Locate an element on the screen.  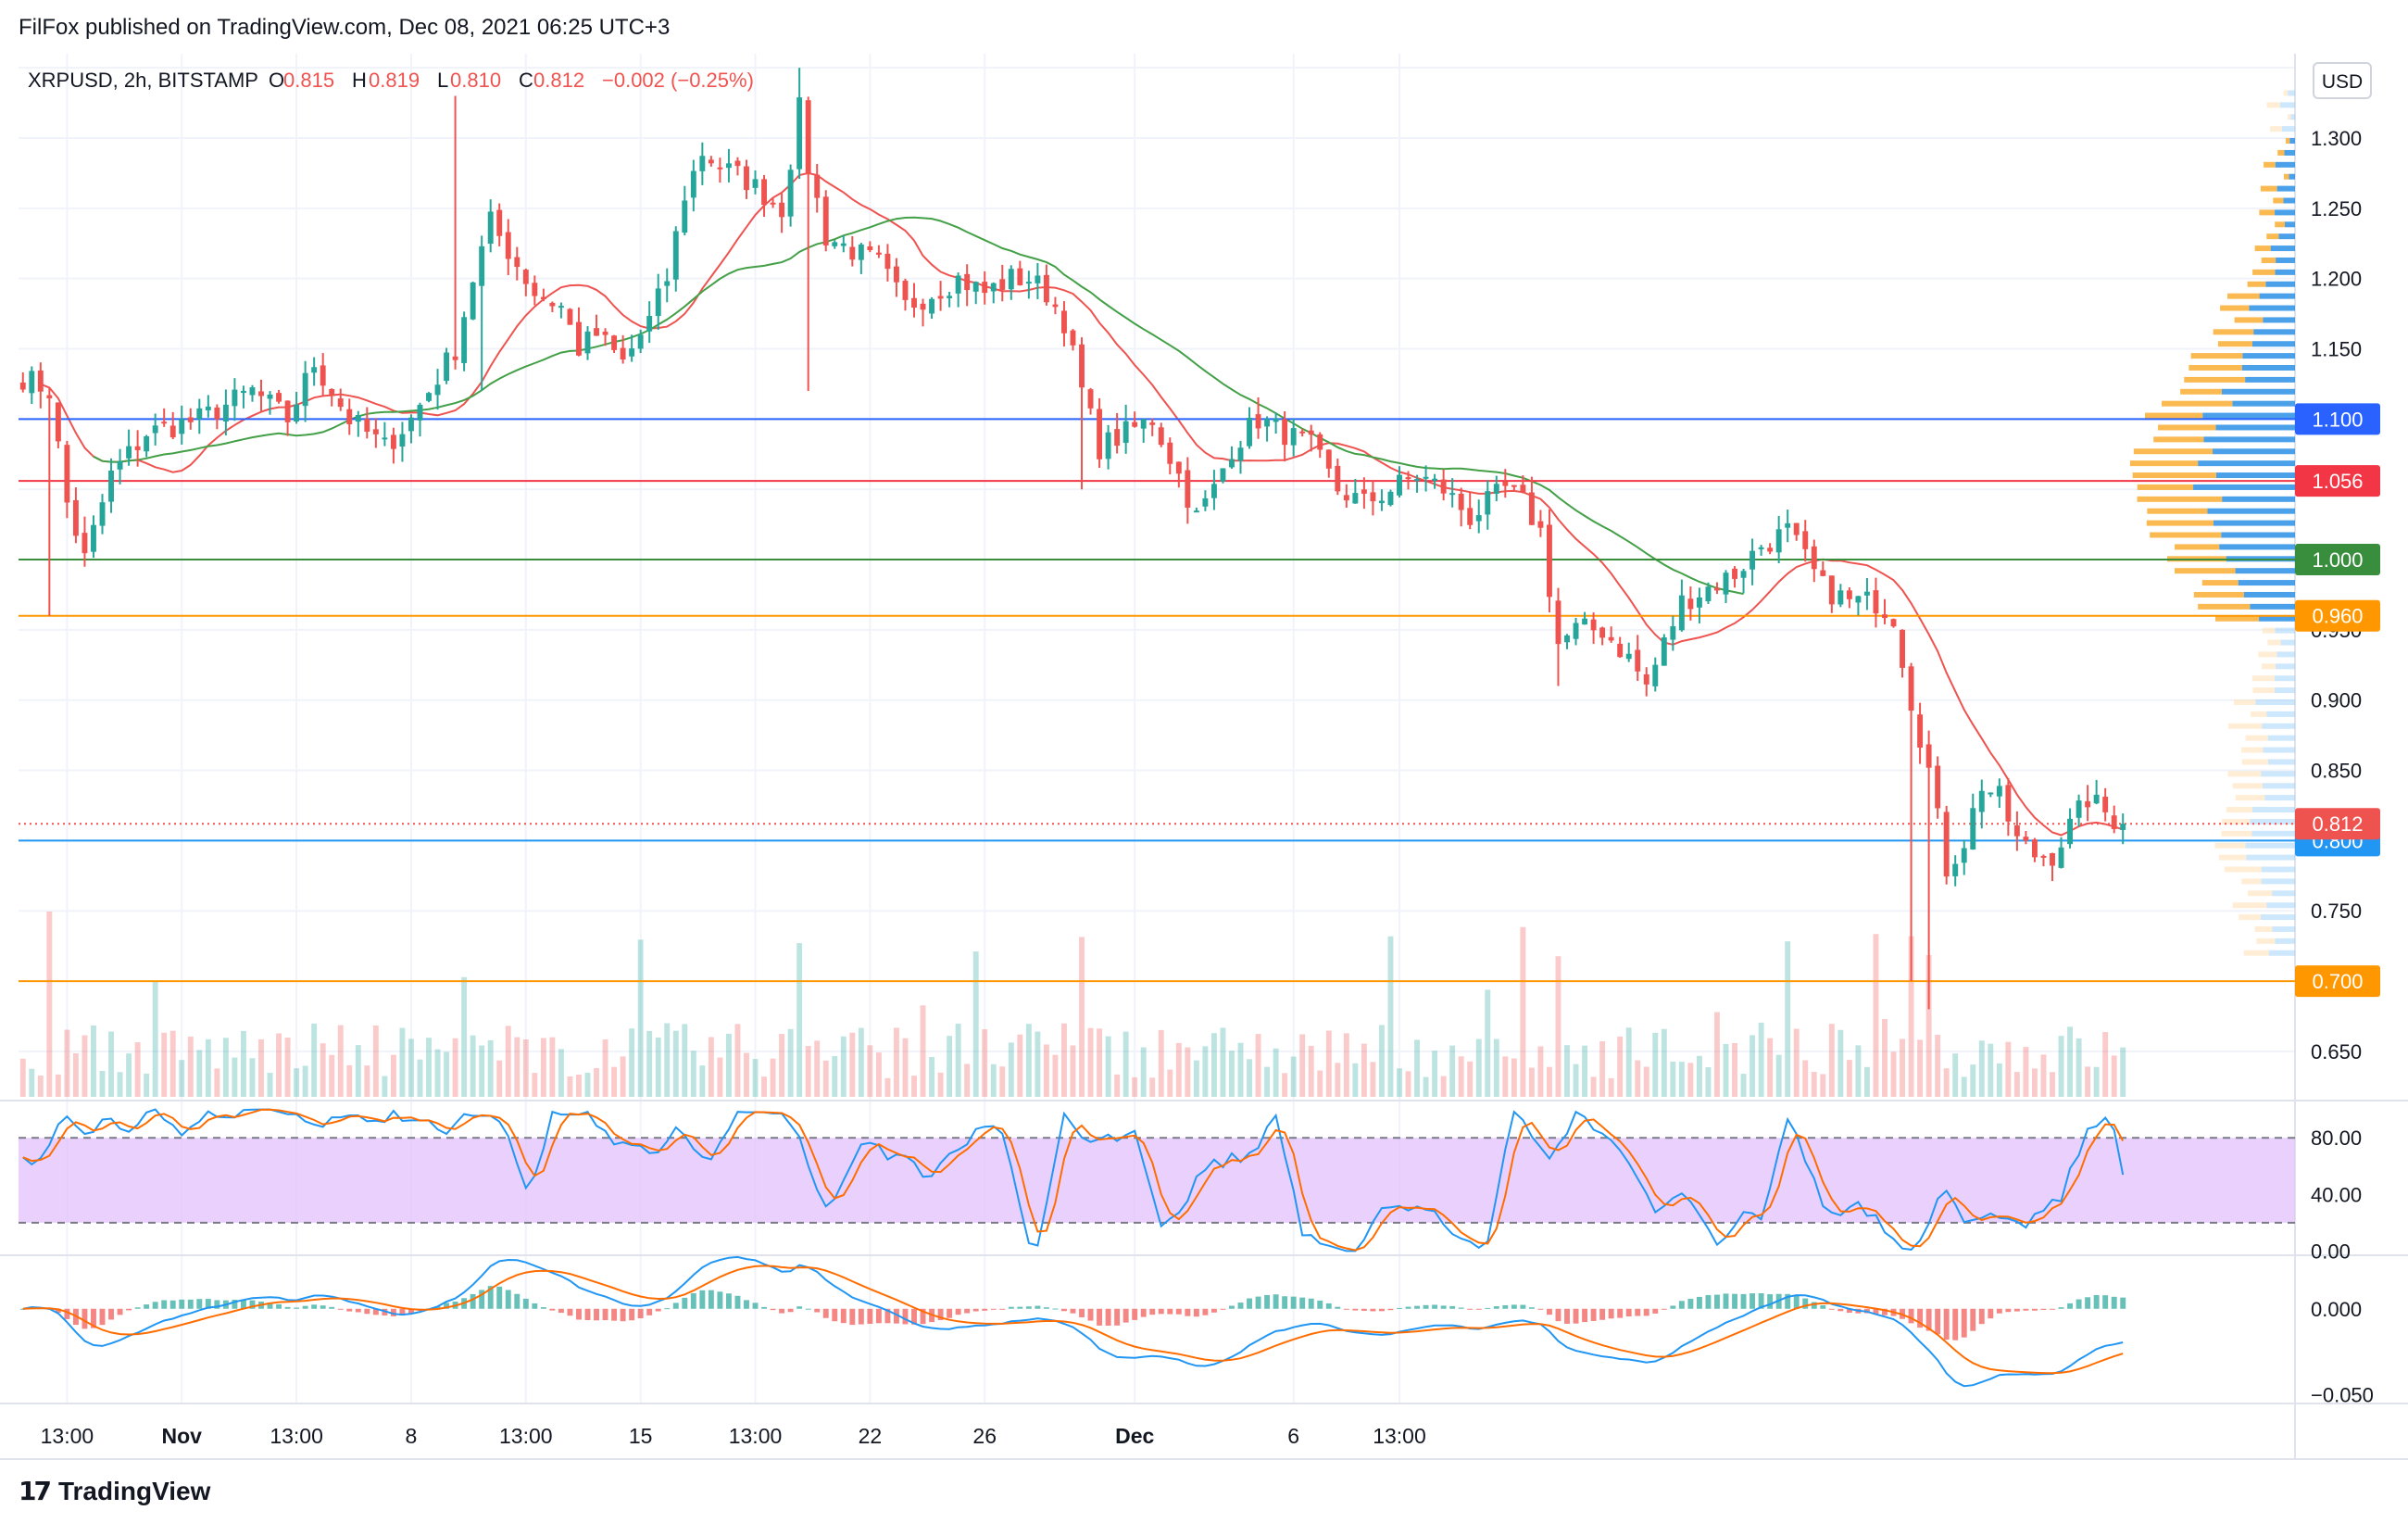
stoch-rsi-pane is located at coordinates (1157, 1180).